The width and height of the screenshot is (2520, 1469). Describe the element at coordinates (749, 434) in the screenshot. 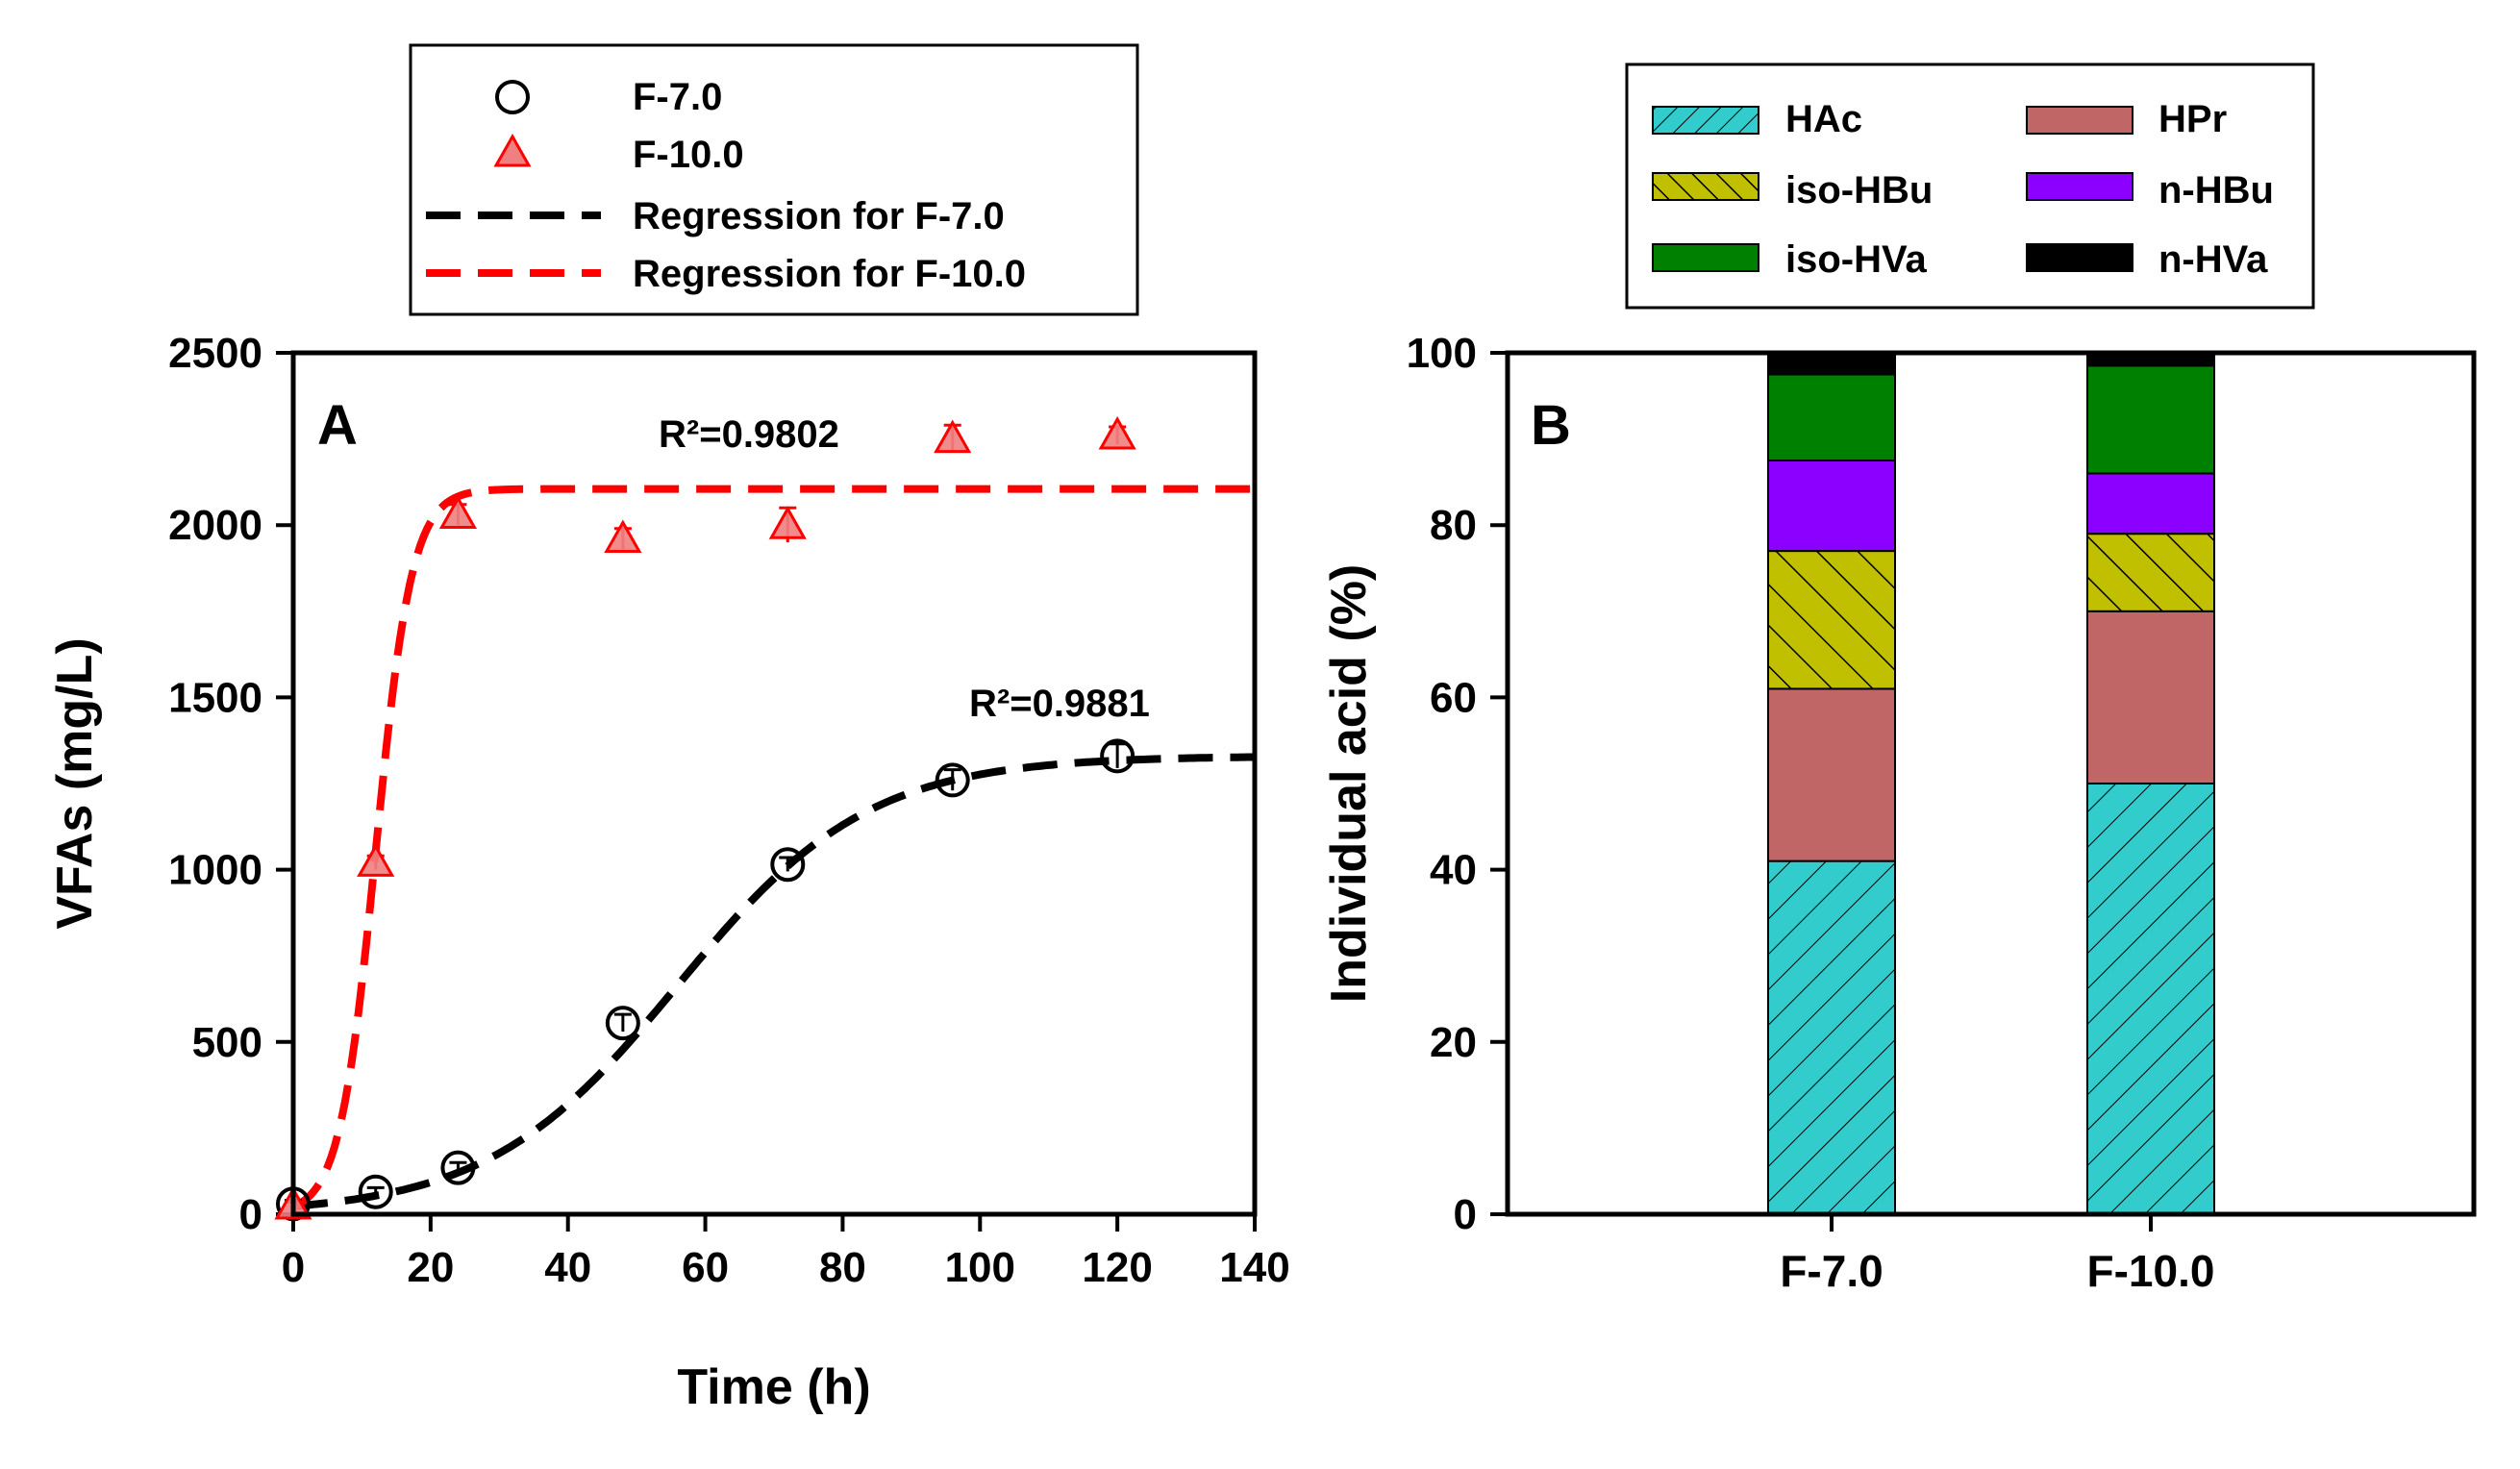

I see `regression-f10-r2: R²=0.9802` at that location.